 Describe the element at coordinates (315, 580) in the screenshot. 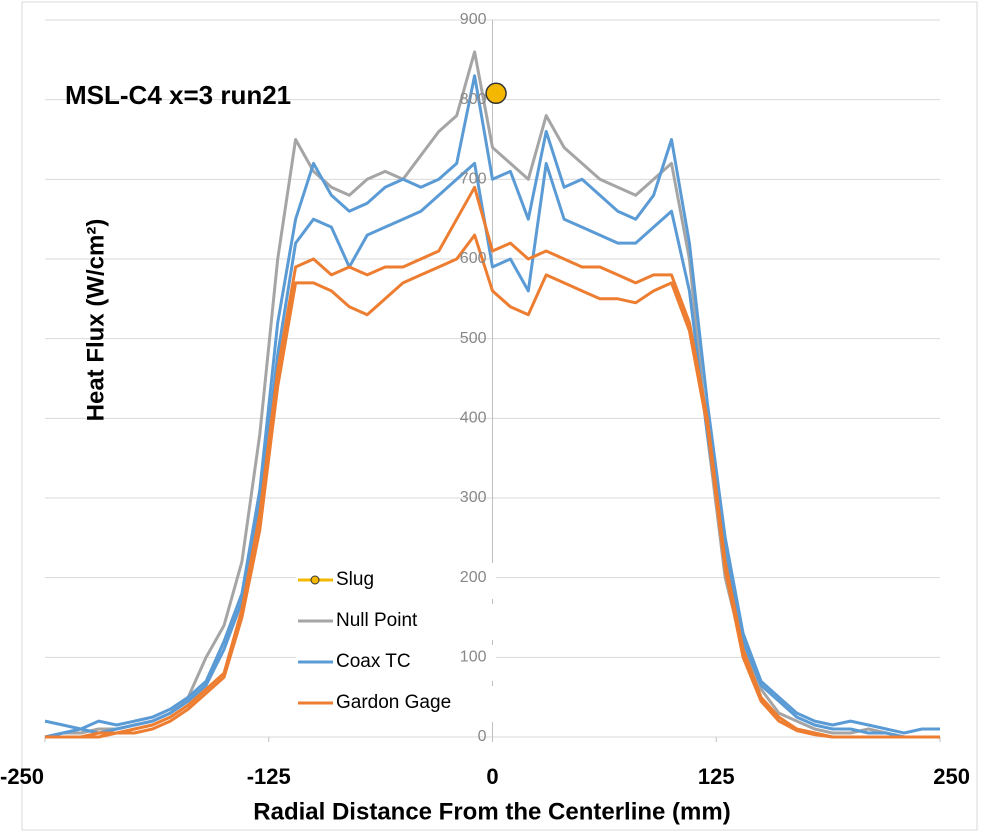

I see `legend-marker` at that location.